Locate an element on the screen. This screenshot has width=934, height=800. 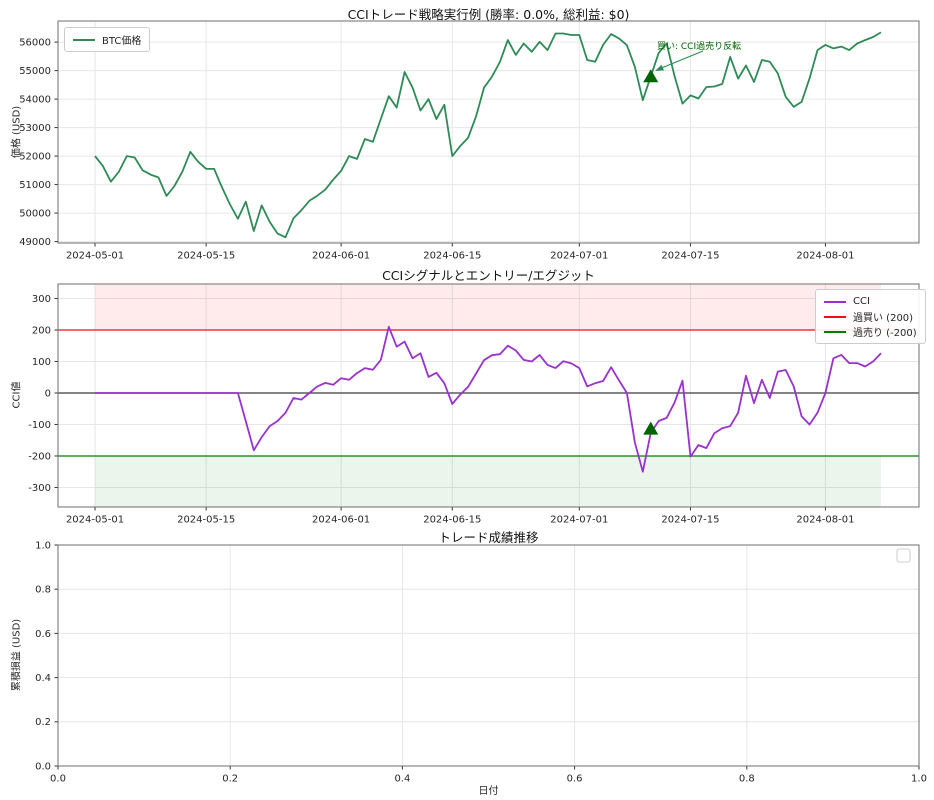
overbought-band is located at coordinates (488, 307).